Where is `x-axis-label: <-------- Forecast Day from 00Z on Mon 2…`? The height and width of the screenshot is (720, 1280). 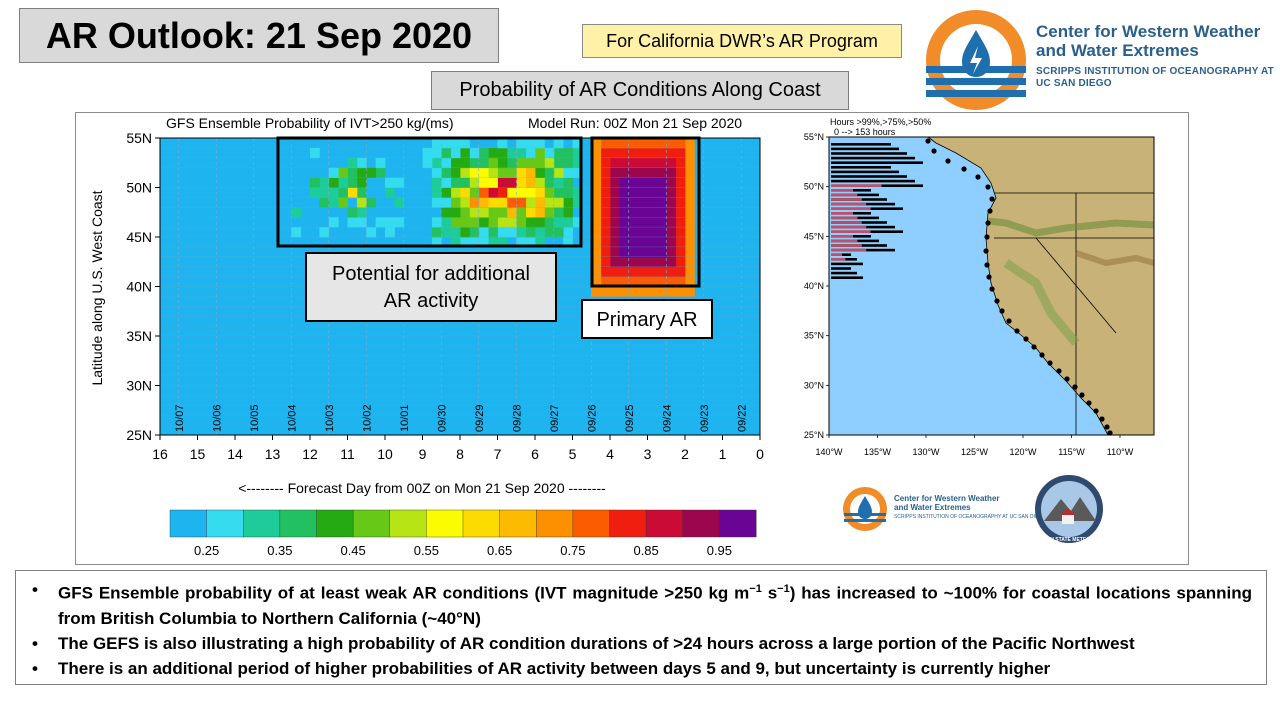
x-axis-label: <-------- Forecast Day from 00Z on Mon 2… is located at coordinates (422, 488).